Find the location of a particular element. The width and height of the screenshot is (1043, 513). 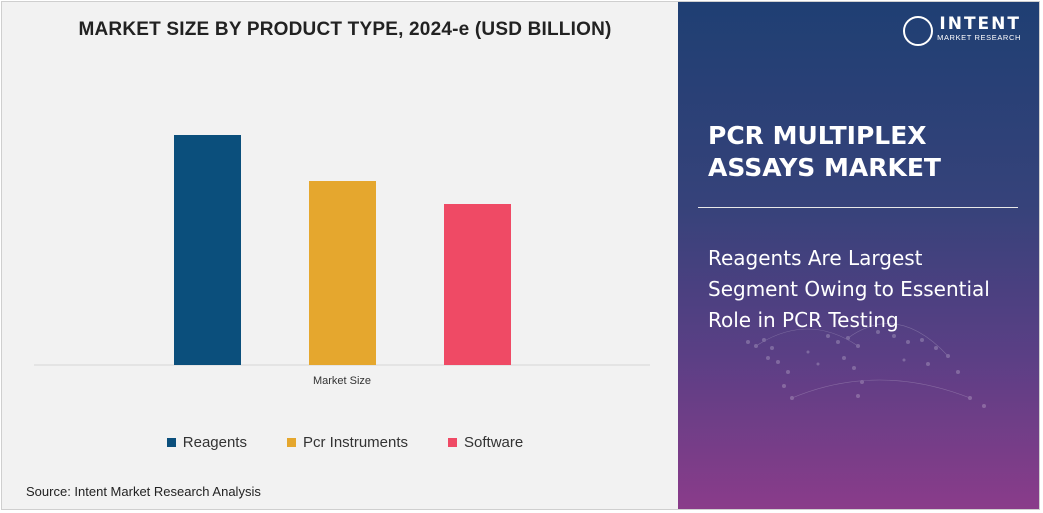

logo-signal-icon is located at coordinates (918, 31).